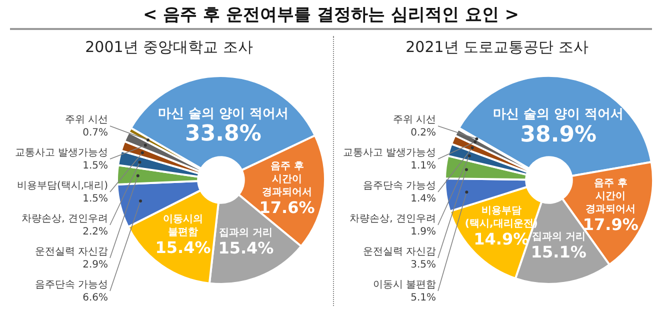 The width and height of the screenshot is (662, 311). Describe the element at coordinates (423, 133) in the screenshot. I see `data-label: 0.2%` at that location.